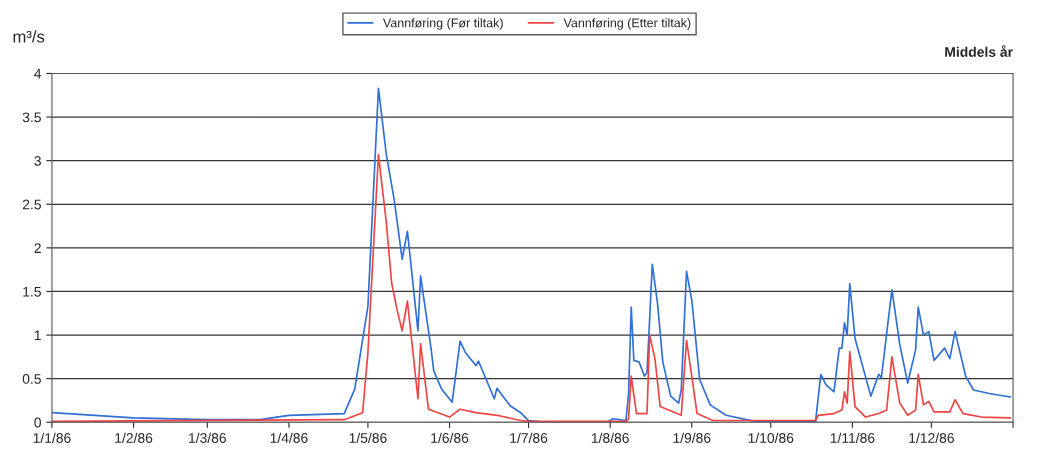 Image resolution: width=1039 pixels, height=459 pixels. I want to click on y-tick-label: 4, so click(38, 73).